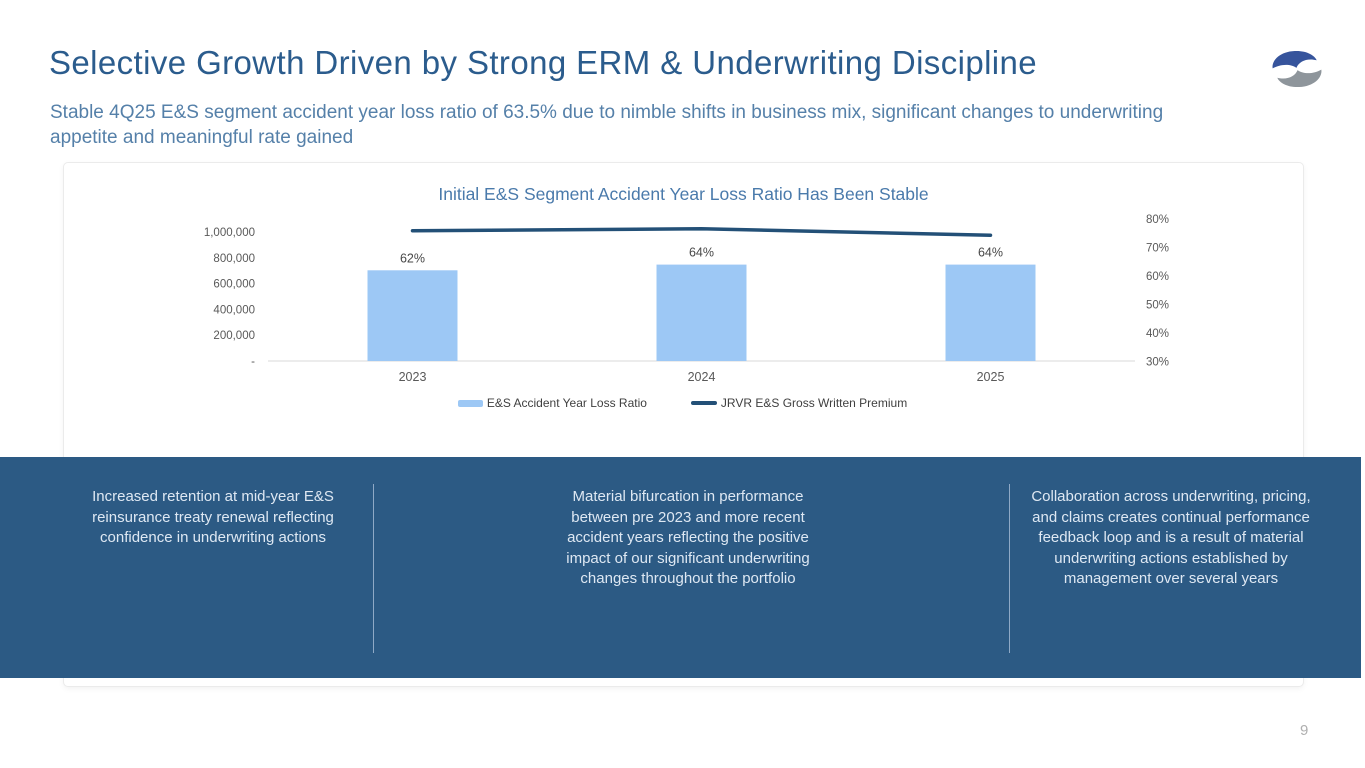  I want to click on right-axis-tick: 60%, so click(1157, 277).